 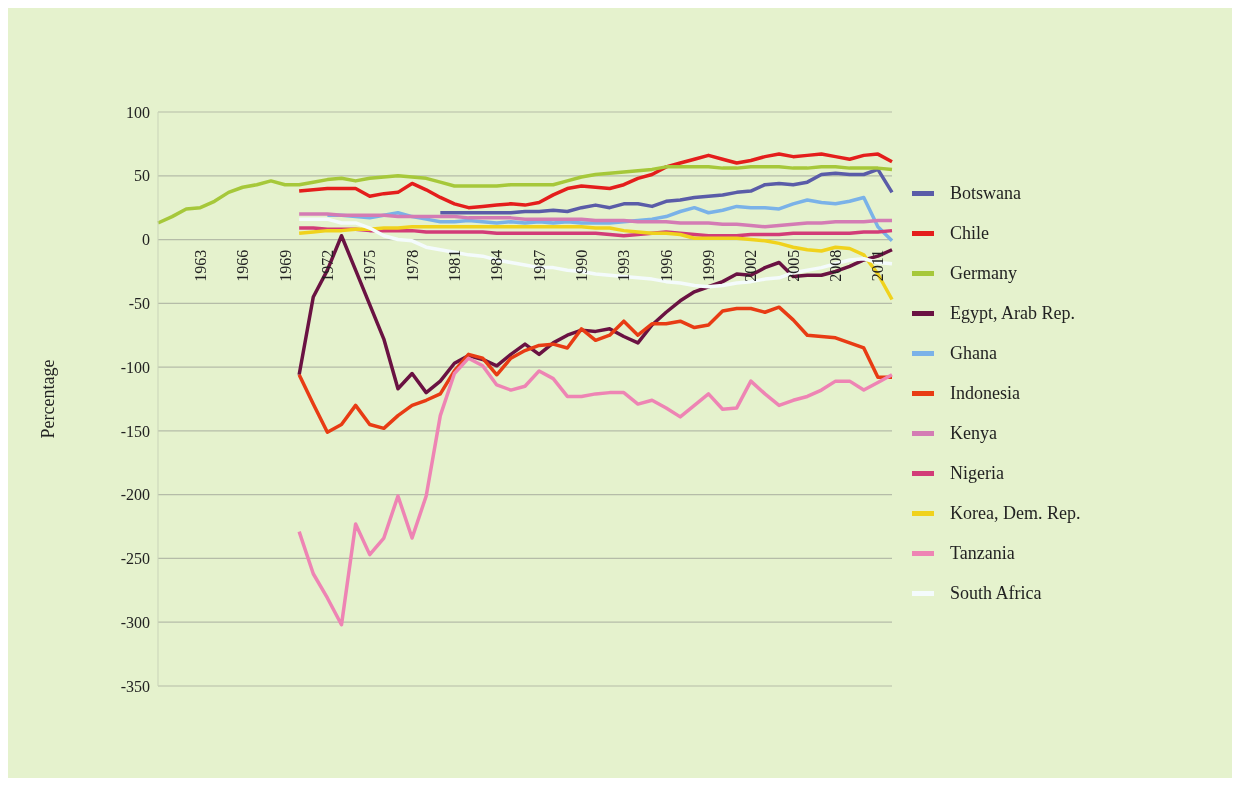 I want to click on y-tick-label: -300, so click(x=135, y=622).